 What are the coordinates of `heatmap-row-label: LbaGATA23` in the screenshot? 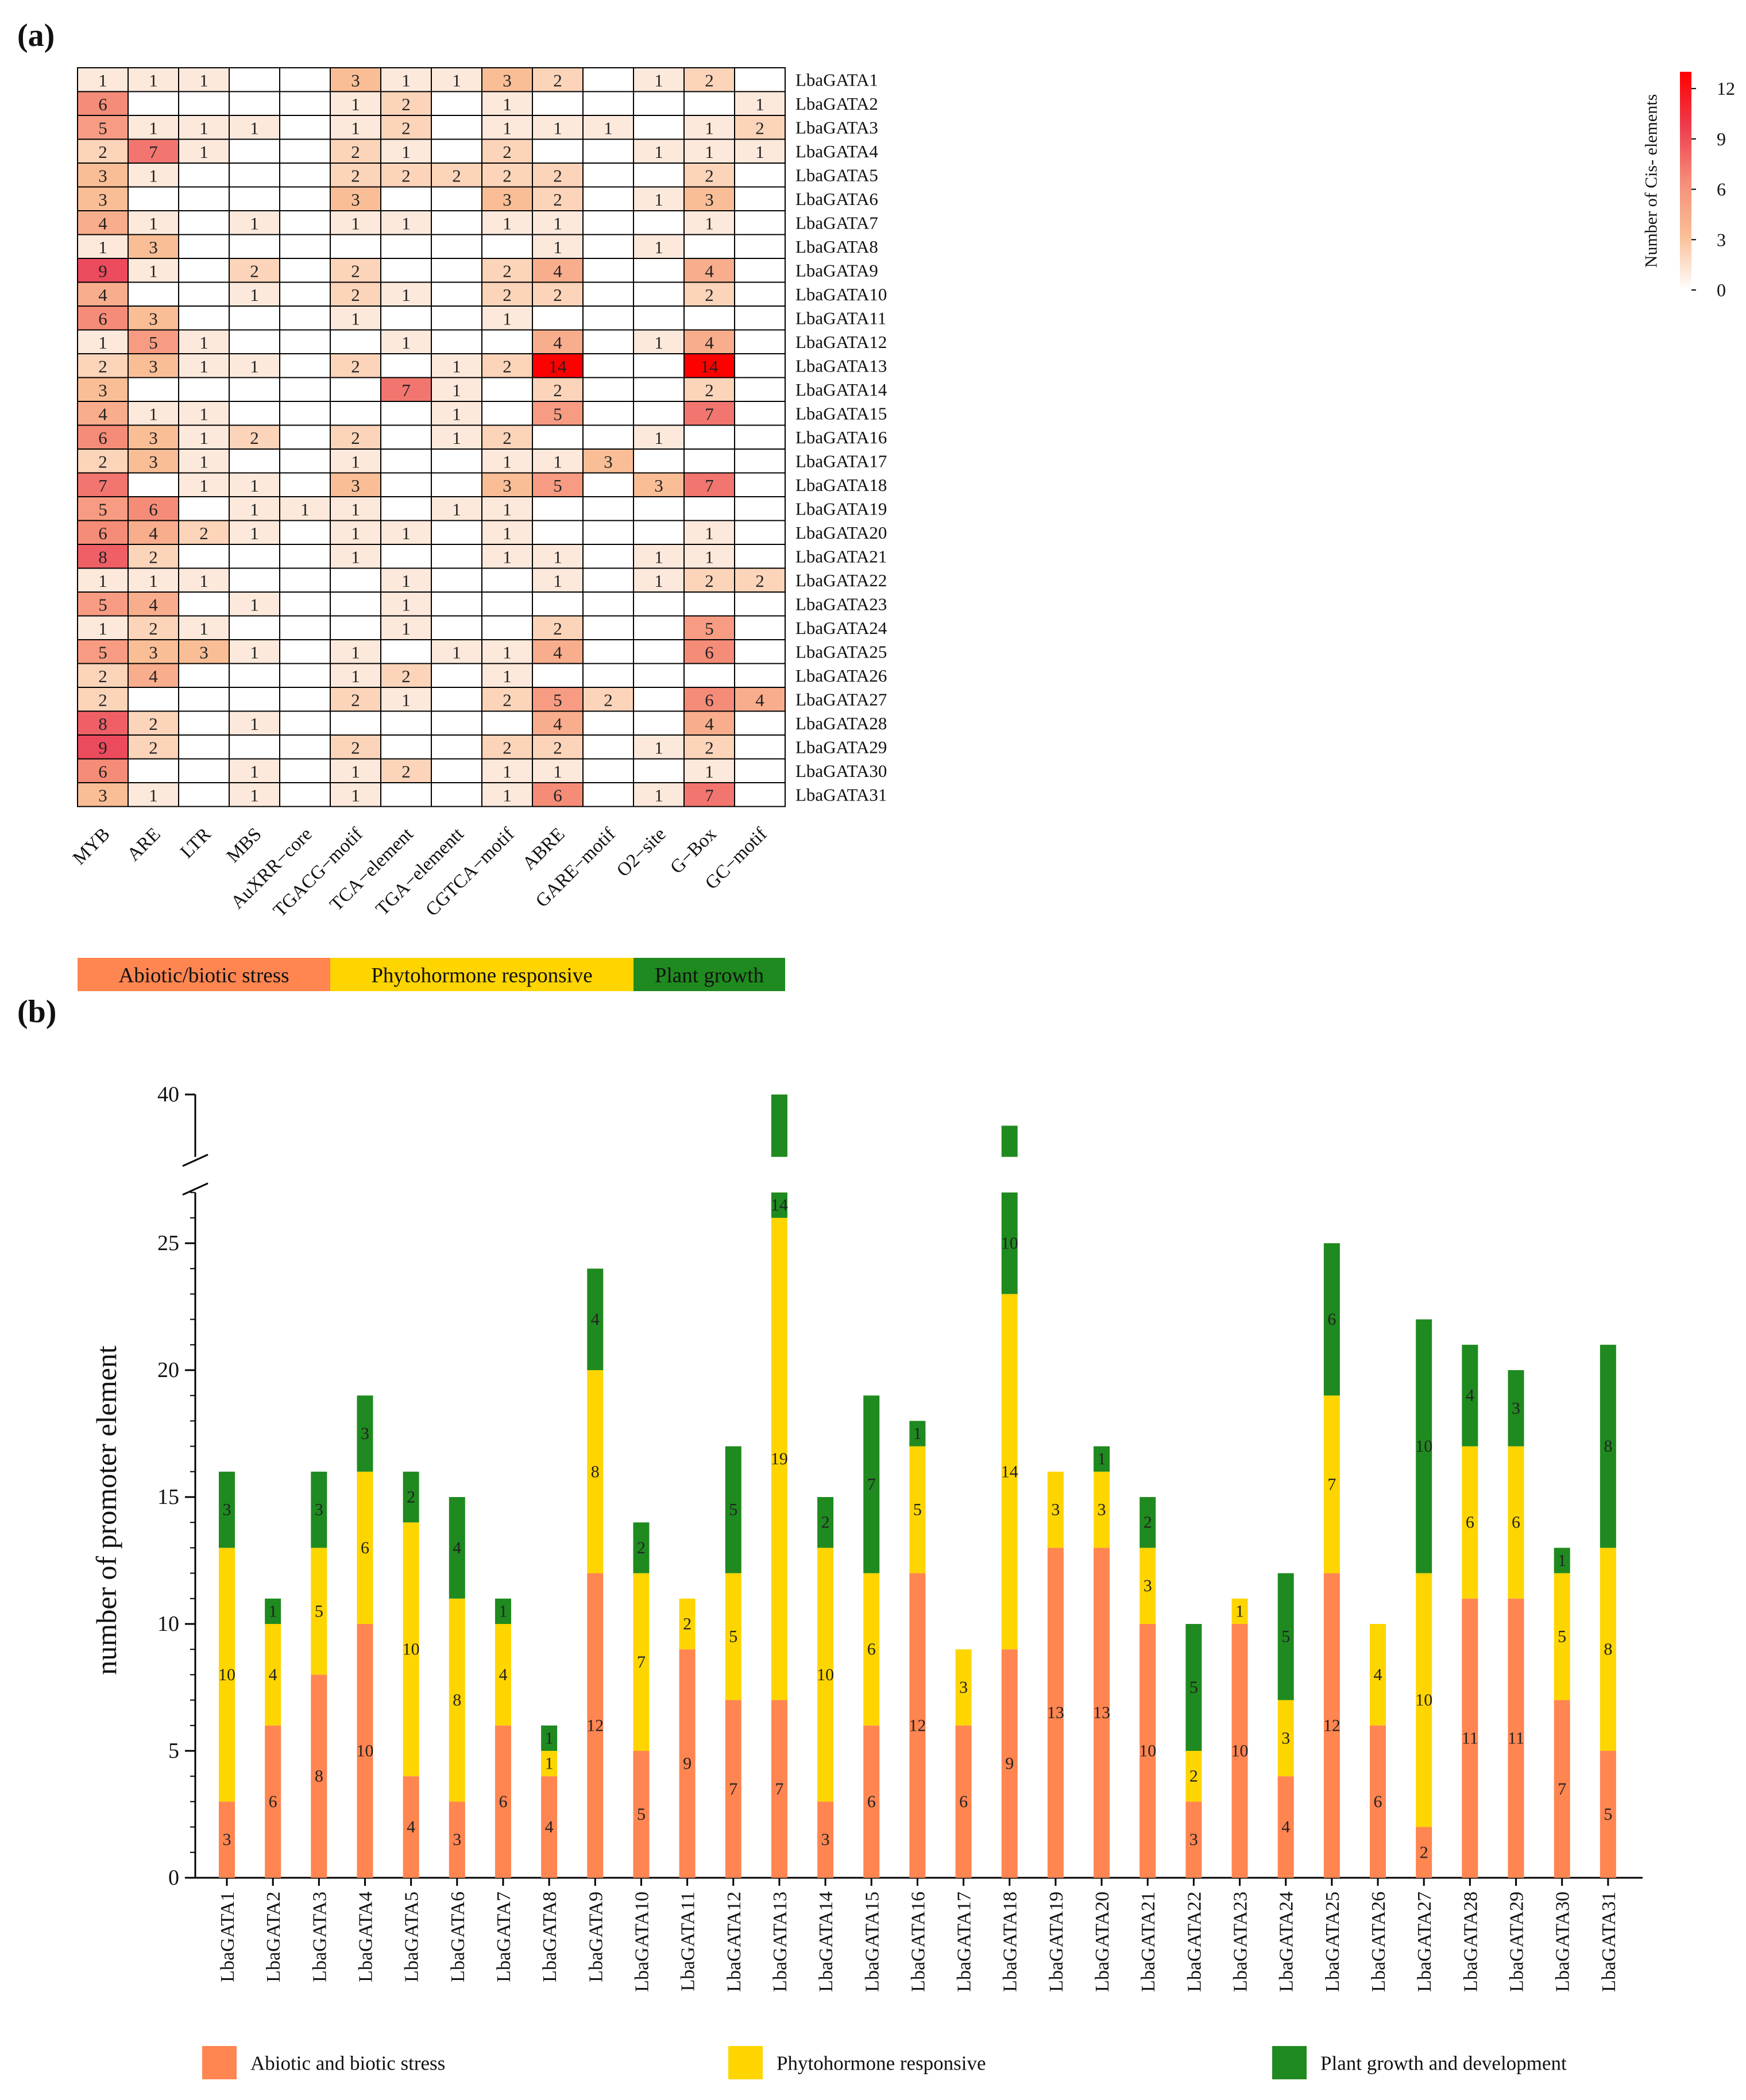 It's located at (841, 604).